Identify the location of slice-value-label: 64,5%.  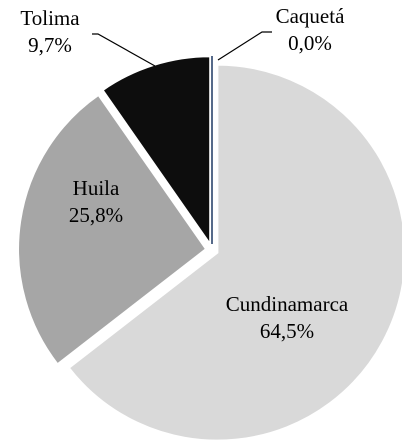
(287, 331).